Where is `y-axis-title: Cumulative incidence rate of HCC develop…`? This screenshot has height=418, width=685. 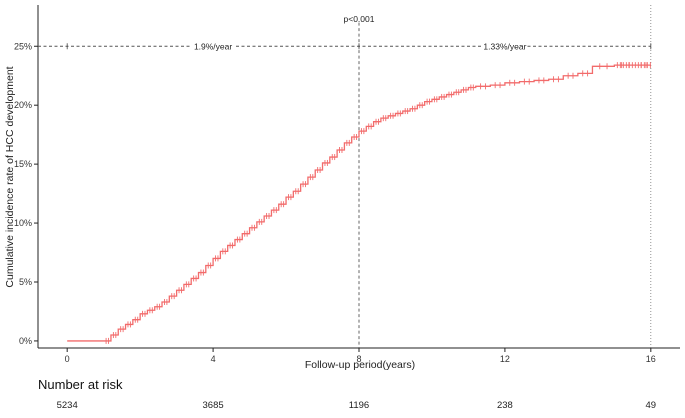
y-axis-title: Cumulative incidence rate of HCC develop… is located at coordinates (10, 176).